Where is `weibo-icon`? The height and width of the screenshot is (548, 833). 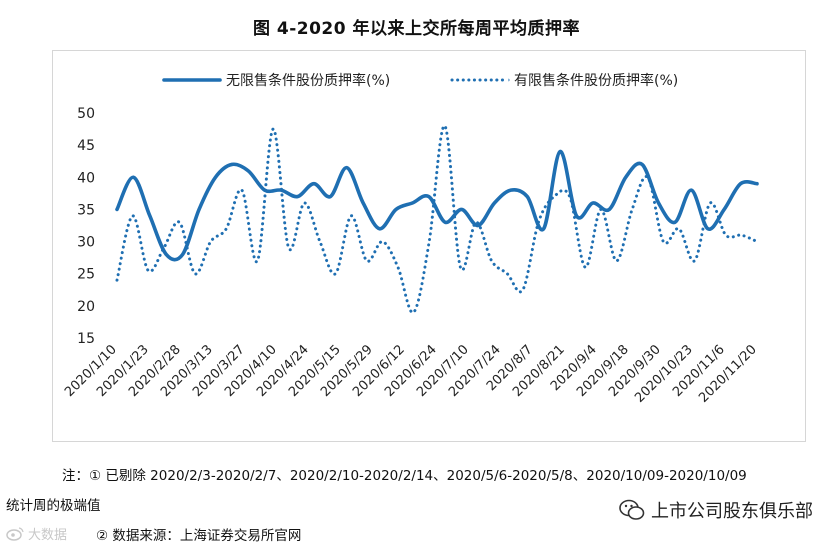 weibo-icon is located at coordinates (15, 533).